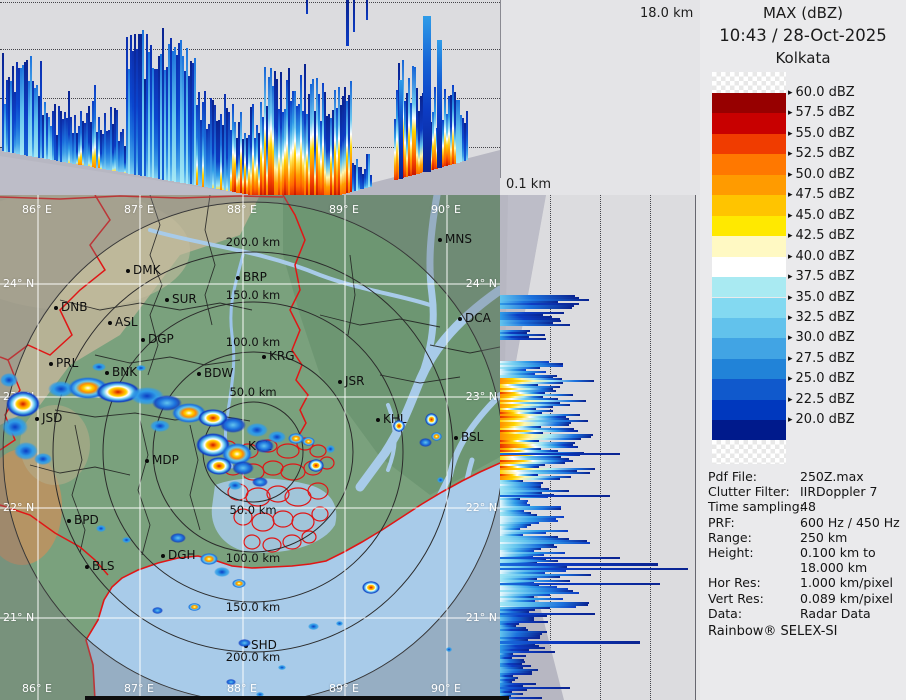 The image size is (906, 700). Describe the element at coordinates (790, 379) in the screenshot. I see `legend-tick-arrow: ▸` at that location.